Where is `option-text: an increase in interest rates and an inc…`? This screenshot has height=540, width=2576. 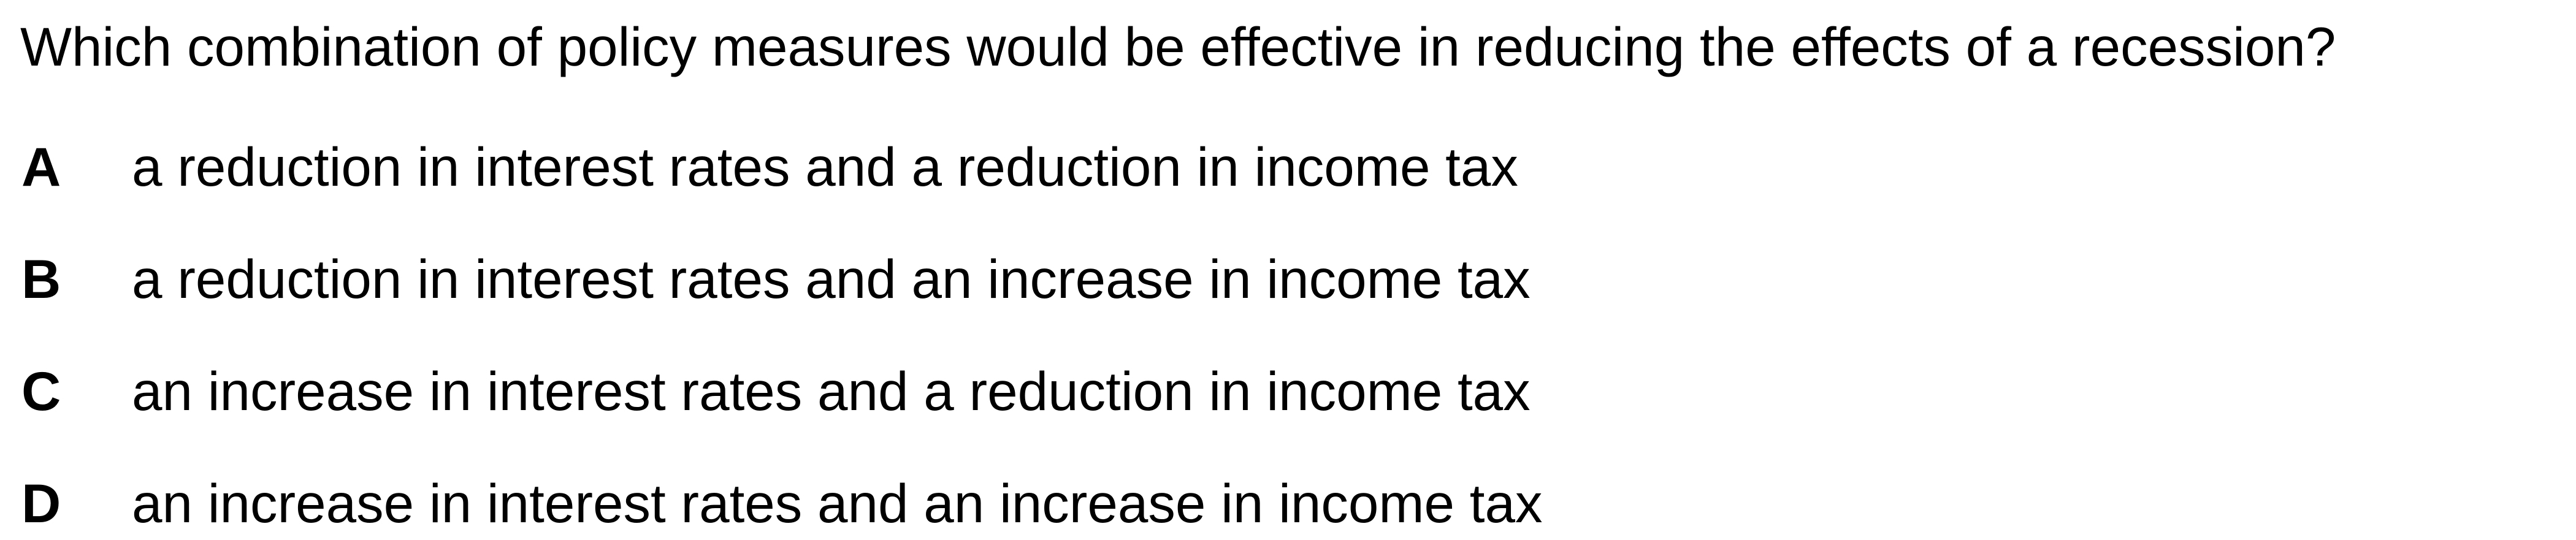 option-text: an increase in interest rates and an inc… is located at coordinates (837, 503).